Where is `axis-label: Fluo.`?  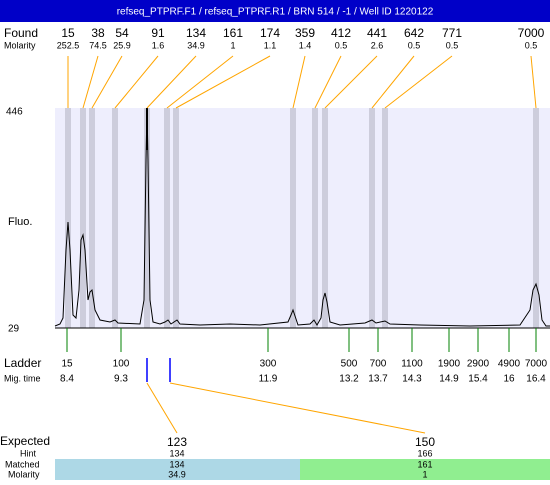
axis-label: Fluo. is located at coordinates (20, 222).